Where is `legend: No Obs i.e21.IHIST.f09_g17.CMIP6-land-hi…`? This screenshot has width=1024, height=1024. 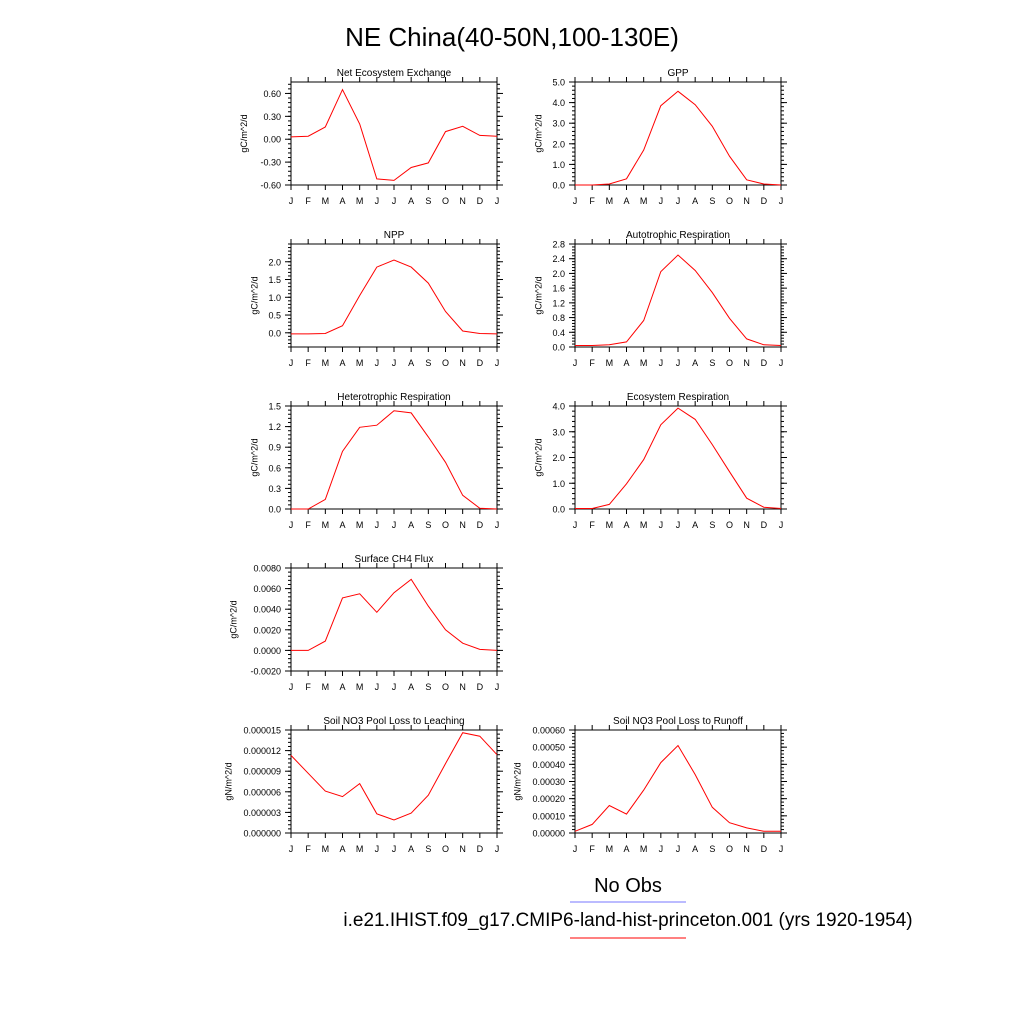 legend: No Obs i.e21.IHIST.f09_g17.CMIP6-land-hi… is located at coordinates (628, 907).